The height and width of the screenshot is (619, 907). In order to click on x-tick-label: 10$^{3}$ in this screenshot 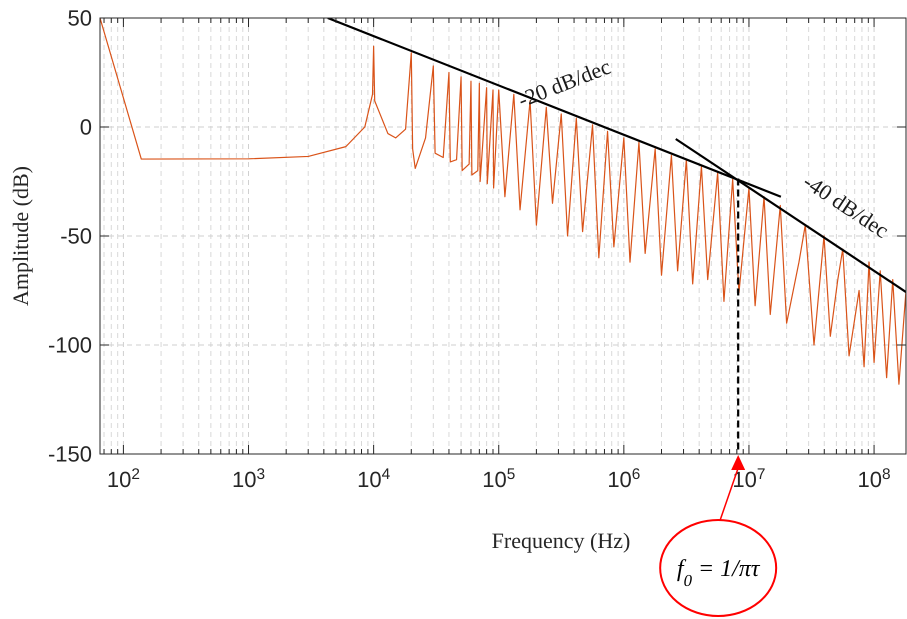, I will do `click(249, 479)`.